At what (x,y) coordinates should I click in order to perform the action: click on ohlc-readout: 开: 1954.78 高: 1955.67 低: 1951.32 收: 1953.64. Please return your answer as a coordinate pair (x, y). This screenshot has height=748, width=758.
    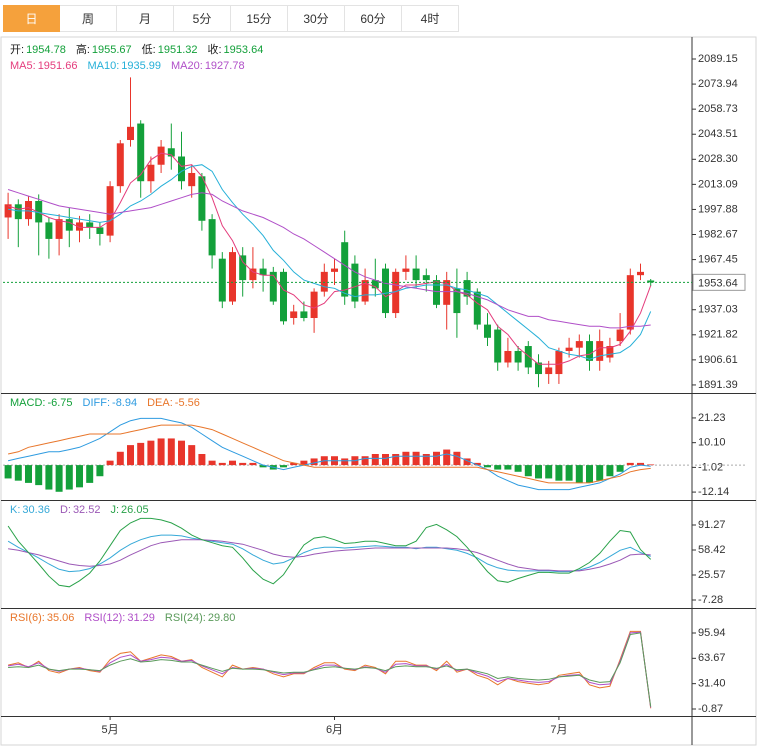
    Looking at the image, I should click on (141, 49).